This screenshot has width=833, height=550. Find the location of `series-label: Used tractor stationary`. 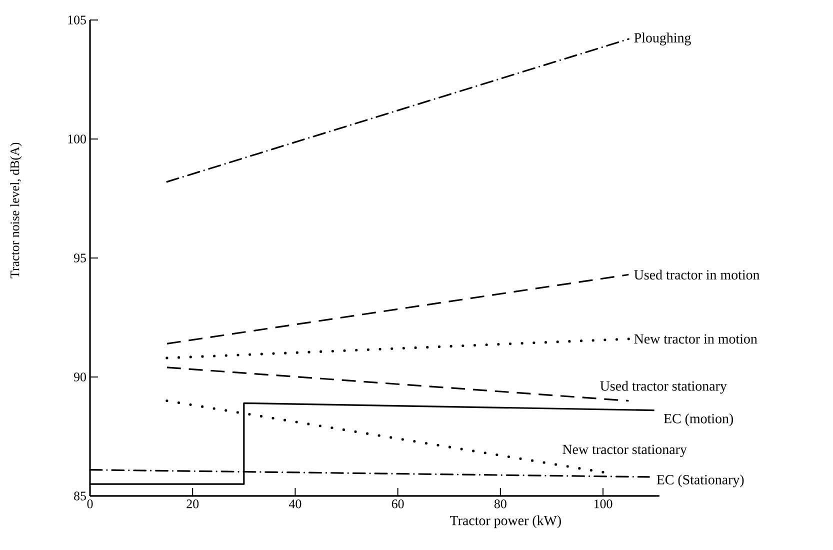

series-label: Used tractor stationary is located at coordinates (663, 387).